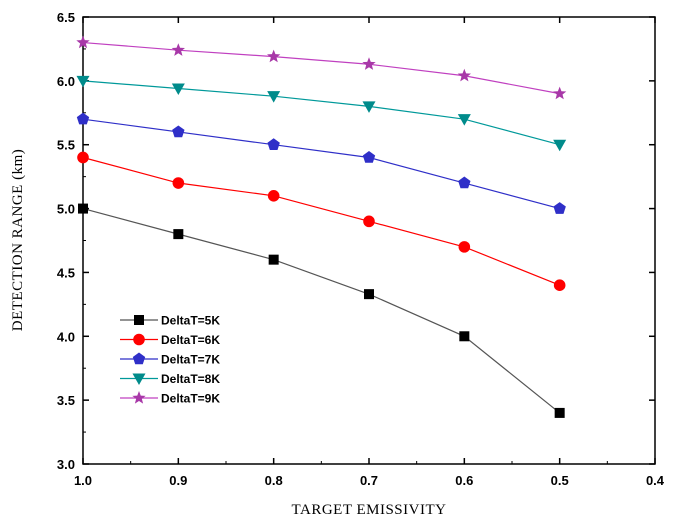  I want to click on legend-item: DeltaT=8K, so click(170, 379).